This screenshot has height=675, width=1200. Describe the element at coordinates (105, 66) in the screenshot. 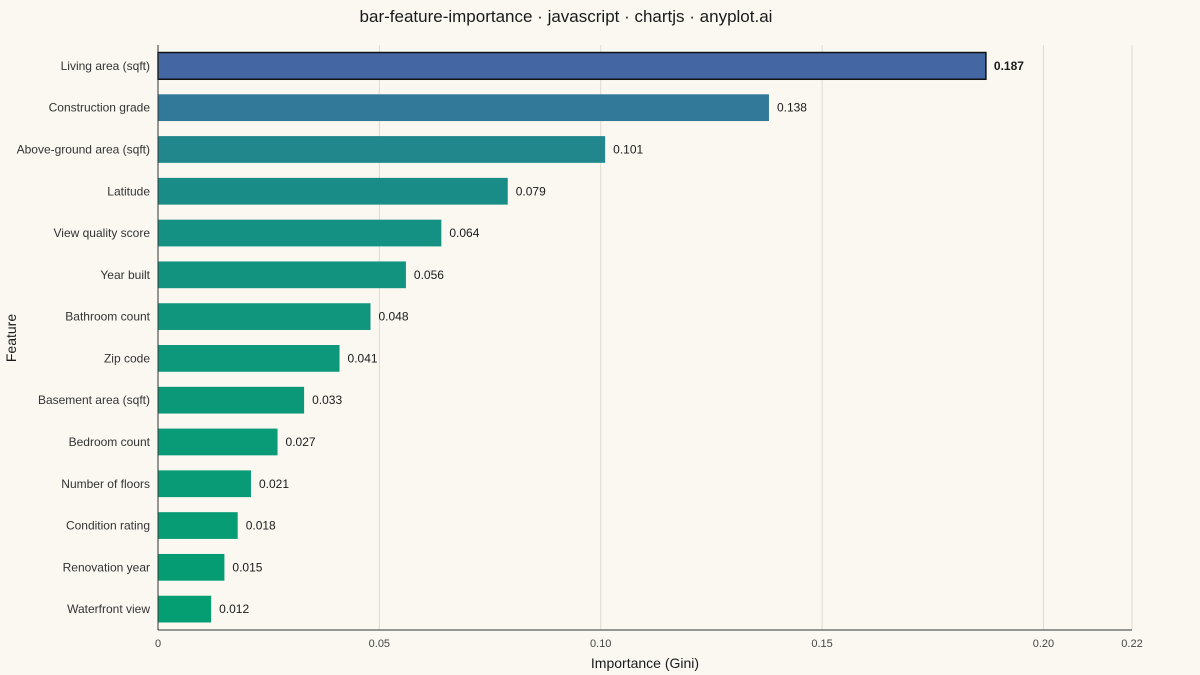

I see `category-label: Living area (sqft)` at that location.